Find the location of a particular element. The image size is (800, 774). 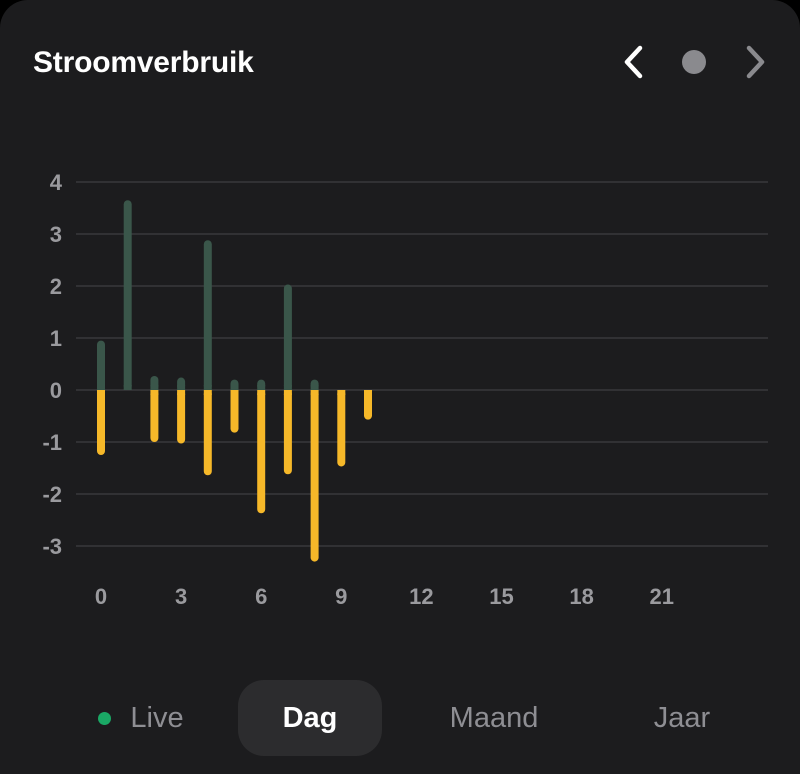

x-tick-label: 3 is located at coordinates (181, 596).